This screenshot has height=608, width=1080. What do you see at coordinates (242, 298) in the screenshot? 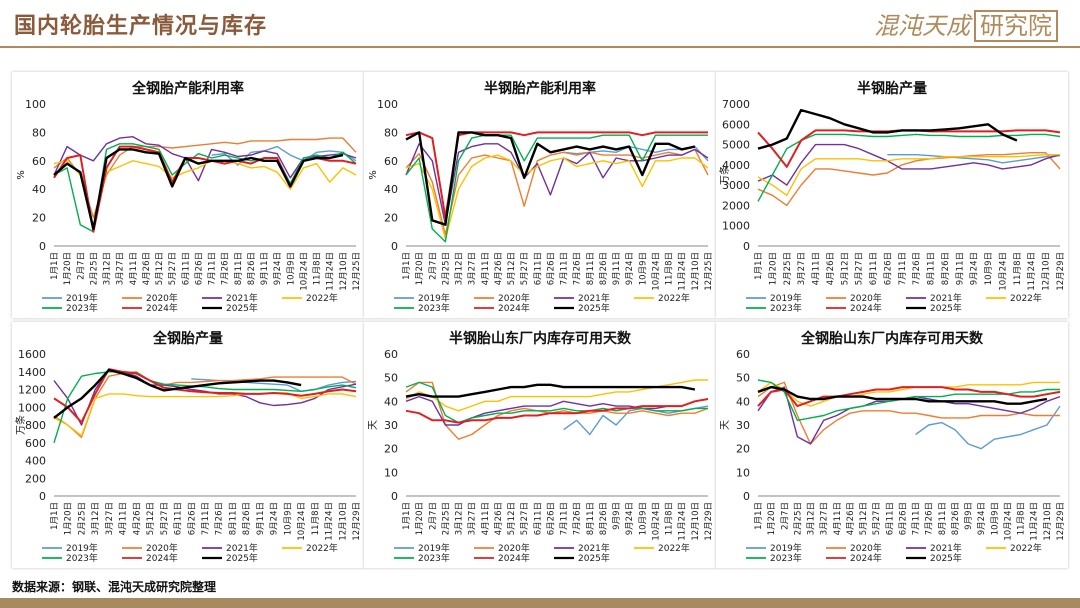
I see `legend-label: 2021年` at bounding box center [242, 298].